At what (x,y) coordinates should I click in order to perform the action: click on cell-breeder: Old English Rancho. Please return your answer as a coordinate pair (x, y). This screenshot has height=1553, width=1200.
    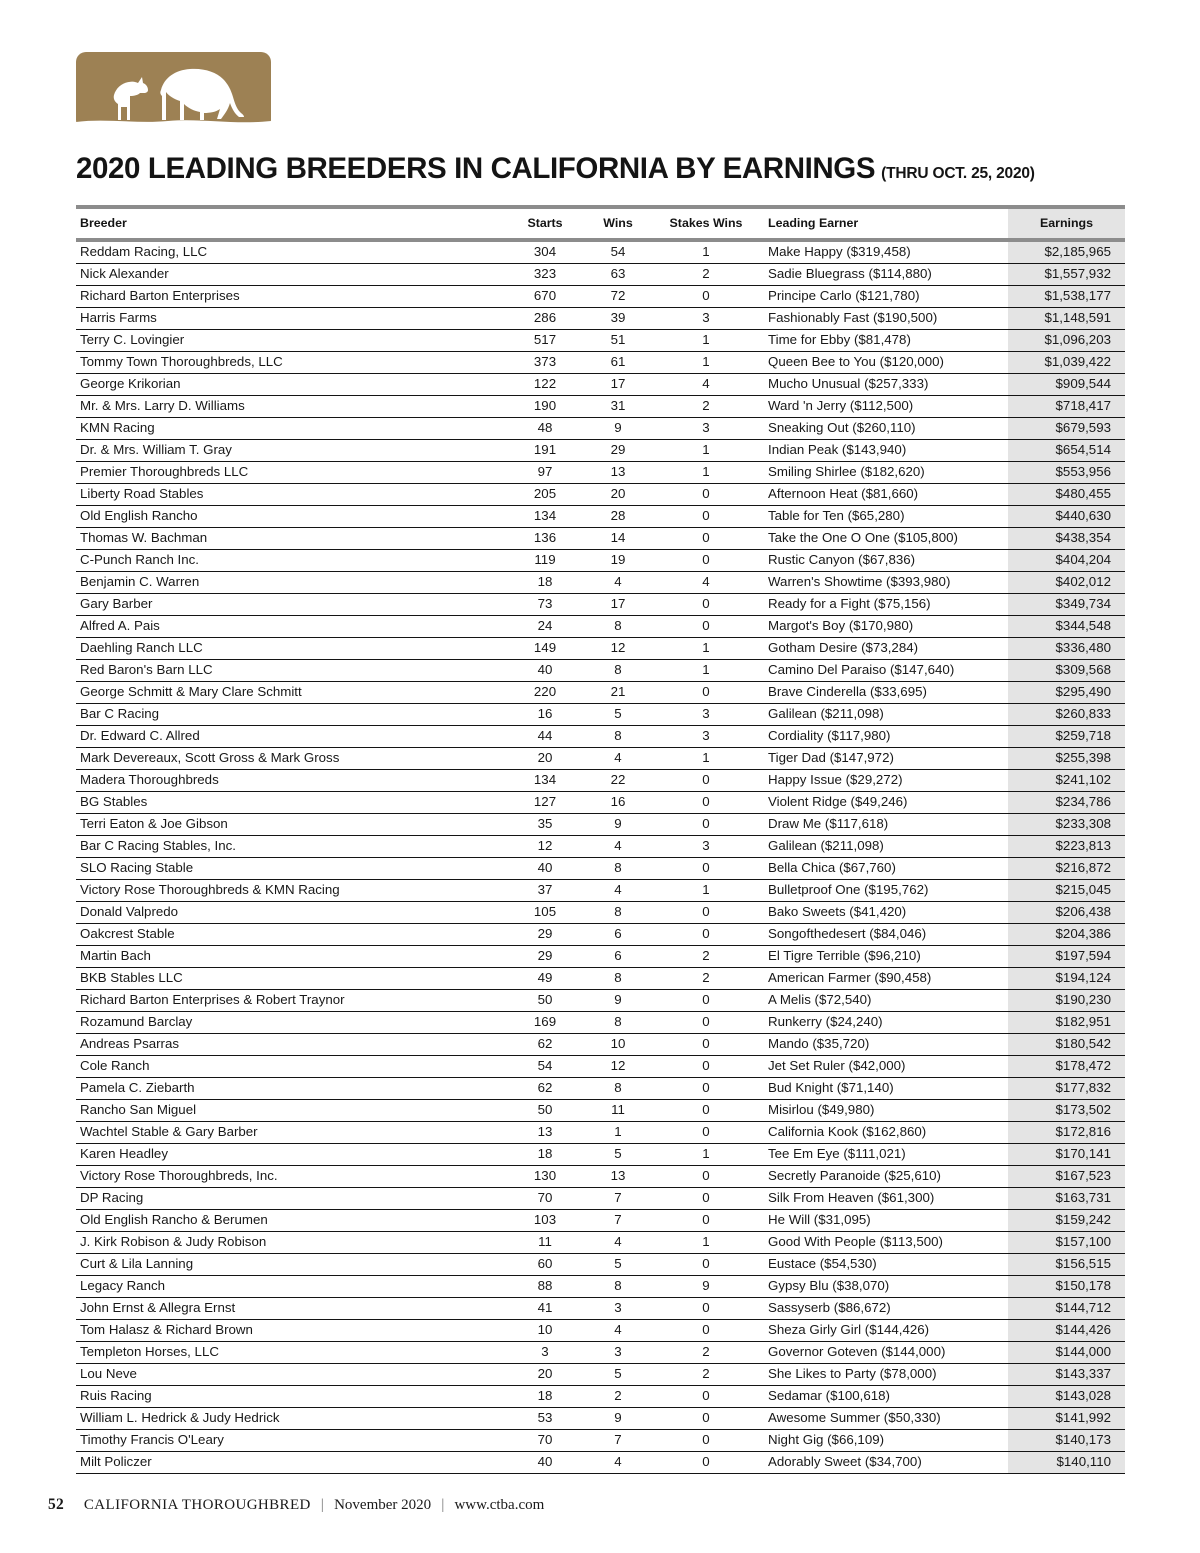
    Looking at the image, I should click on (291, 516).